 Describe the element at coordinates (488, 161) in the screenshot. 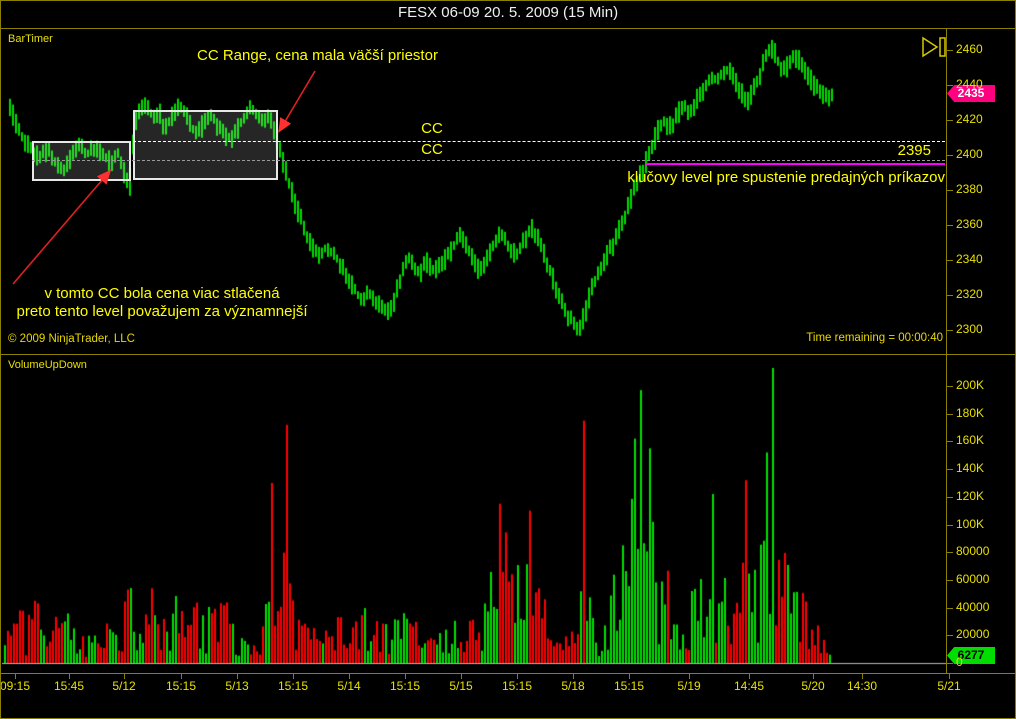

I see `cc-lower-dashed-line` at that location.